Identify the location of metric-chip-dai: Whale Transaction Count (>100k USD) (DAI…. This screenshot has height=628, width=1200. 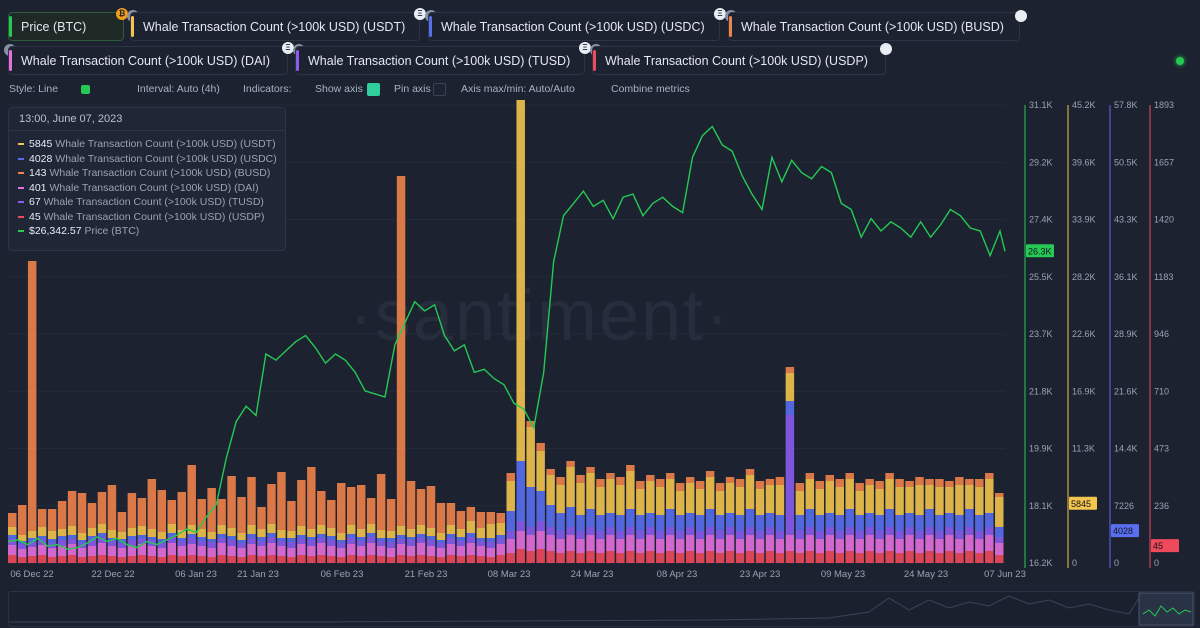
(148, 60).